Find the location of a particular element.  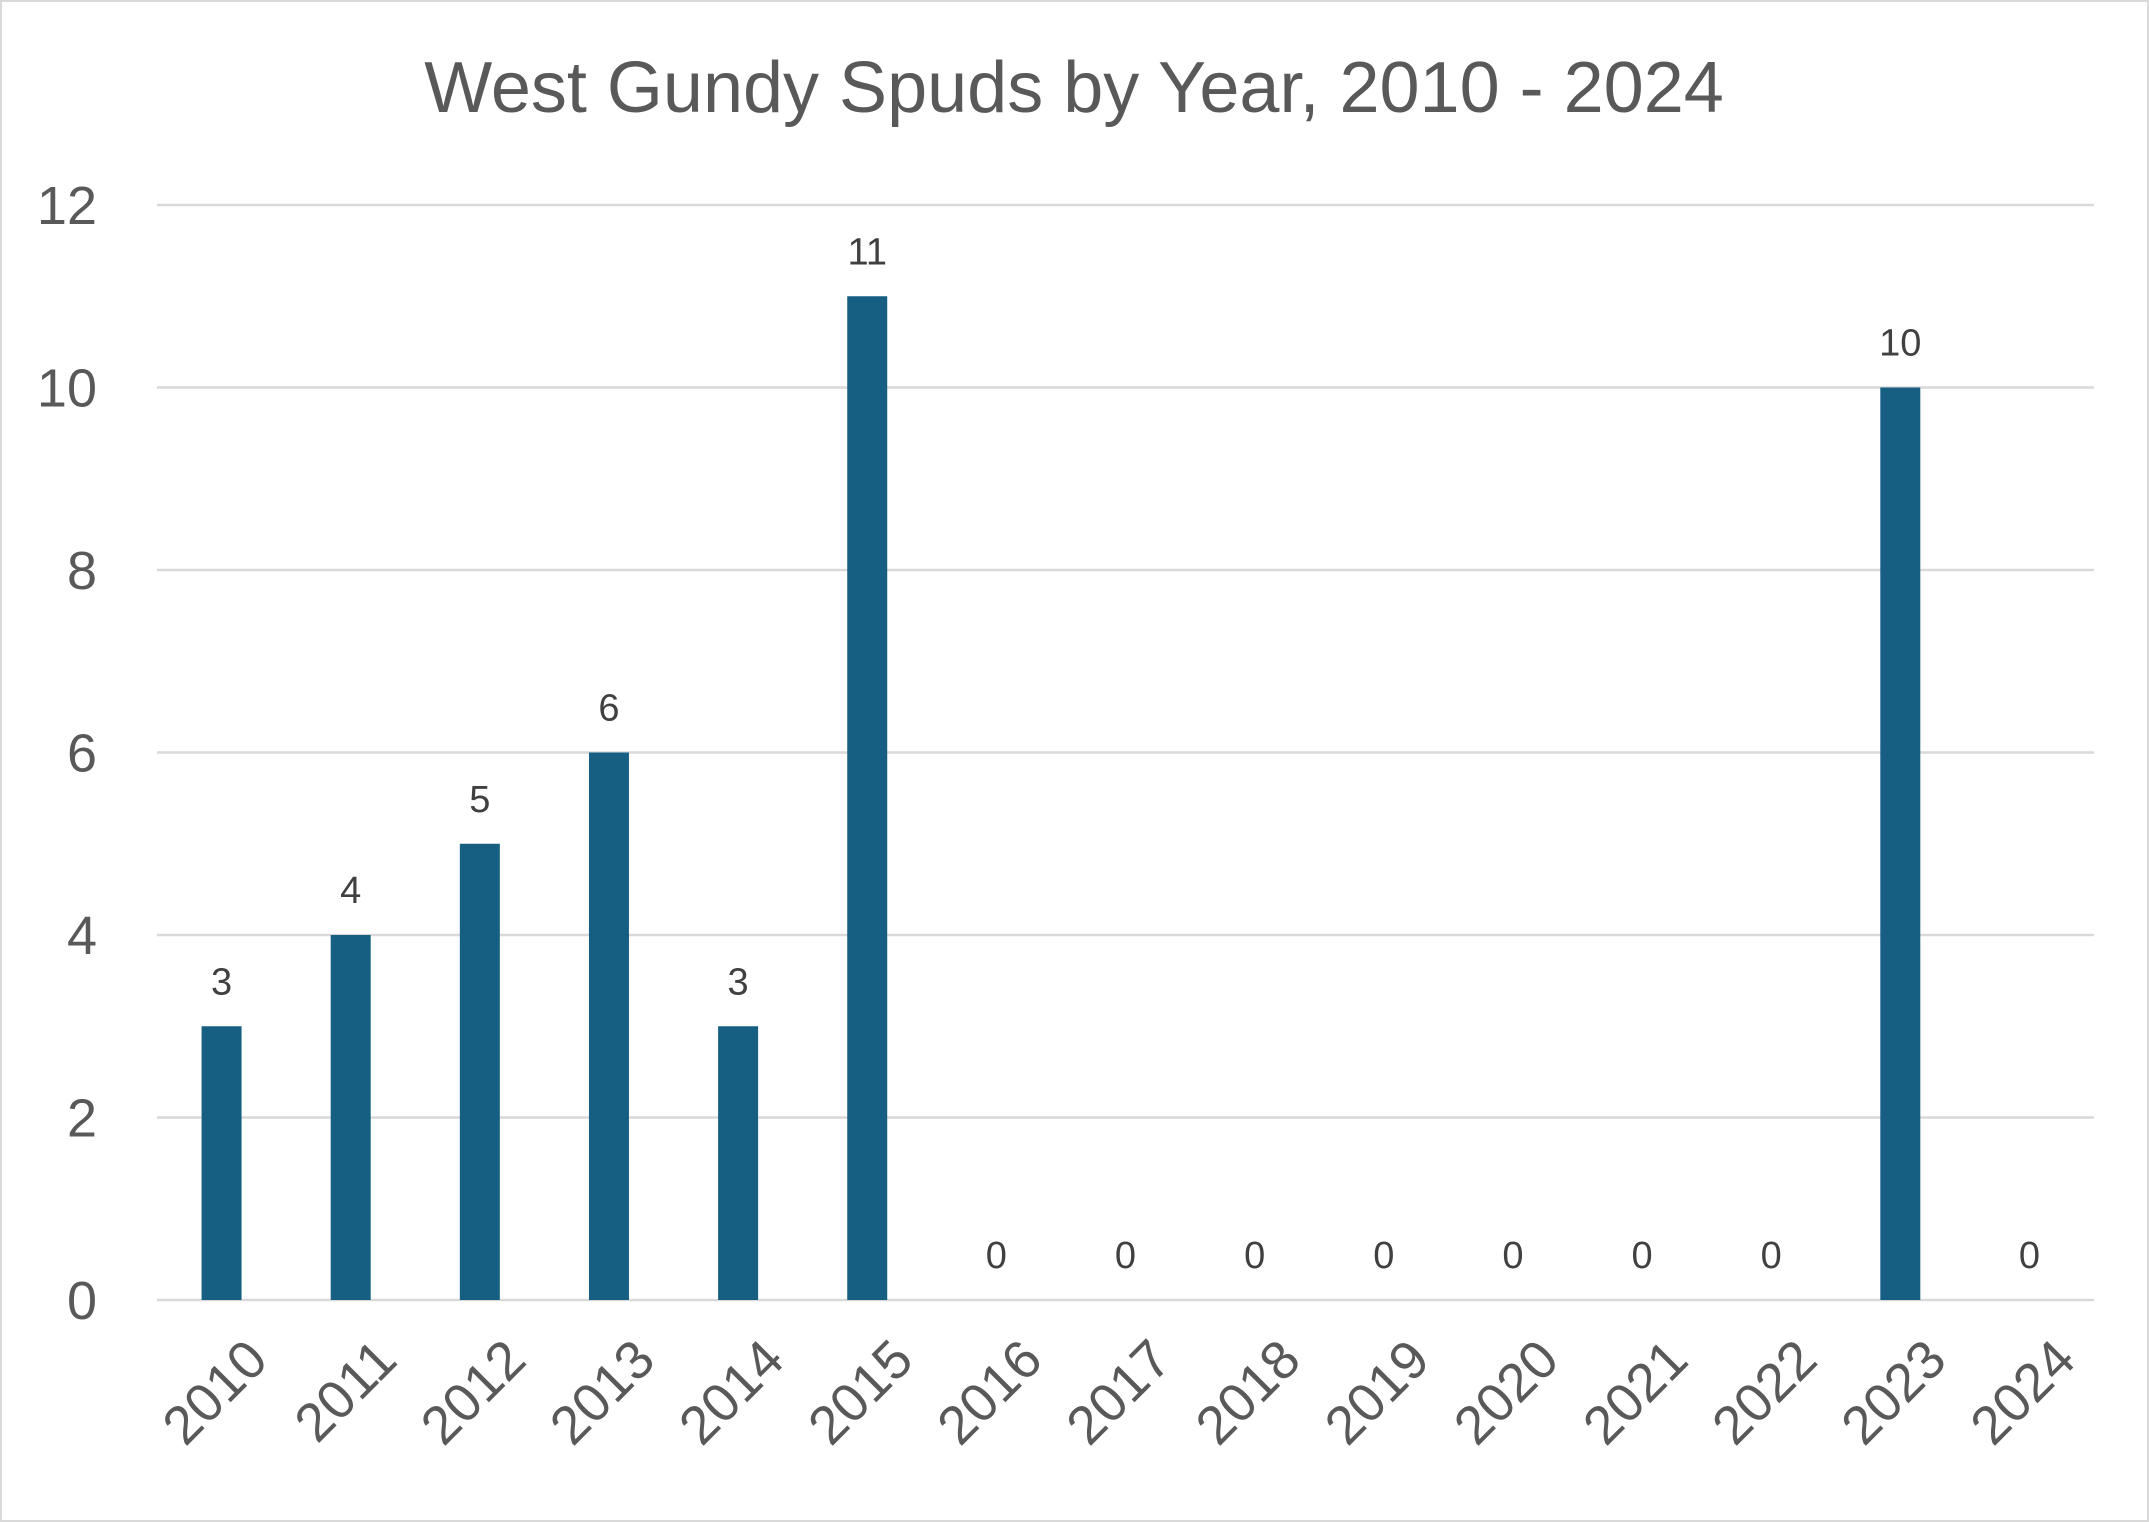

x-tick-label-2020: 2020 is located at coordinates (1506, 1392).